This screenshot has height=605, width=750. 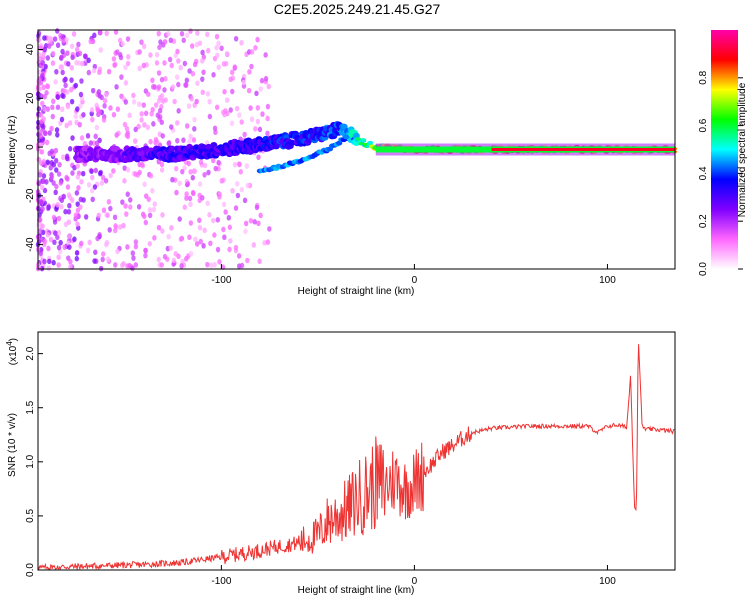 What do you see at coordinates (357, 9) in the screenshot?
I see `figure-title: C2E5.2025.249.21.45.G27` at bounding box center [357, 9].